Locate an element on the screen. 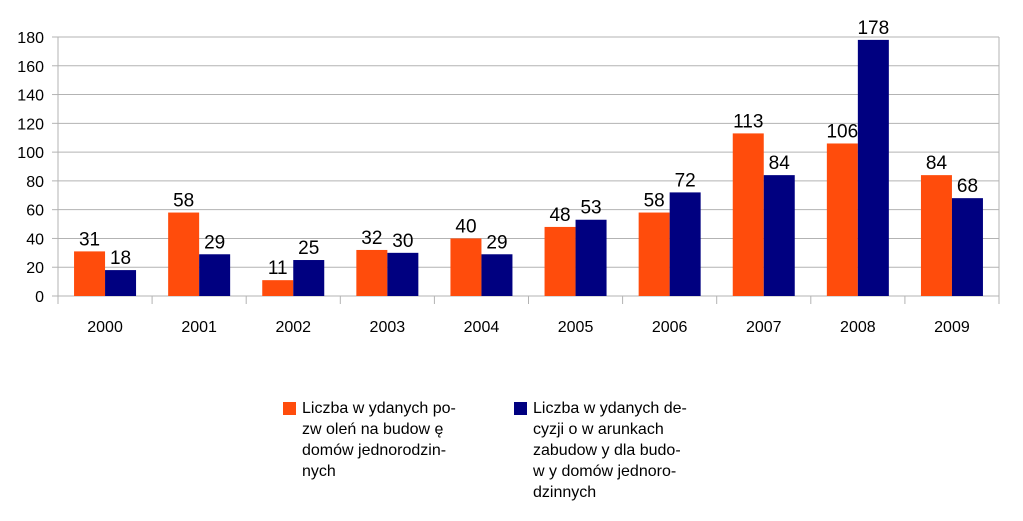 This screenshot has width=1023, height=521. data-label: 40 is located at coordinates (465, 226).